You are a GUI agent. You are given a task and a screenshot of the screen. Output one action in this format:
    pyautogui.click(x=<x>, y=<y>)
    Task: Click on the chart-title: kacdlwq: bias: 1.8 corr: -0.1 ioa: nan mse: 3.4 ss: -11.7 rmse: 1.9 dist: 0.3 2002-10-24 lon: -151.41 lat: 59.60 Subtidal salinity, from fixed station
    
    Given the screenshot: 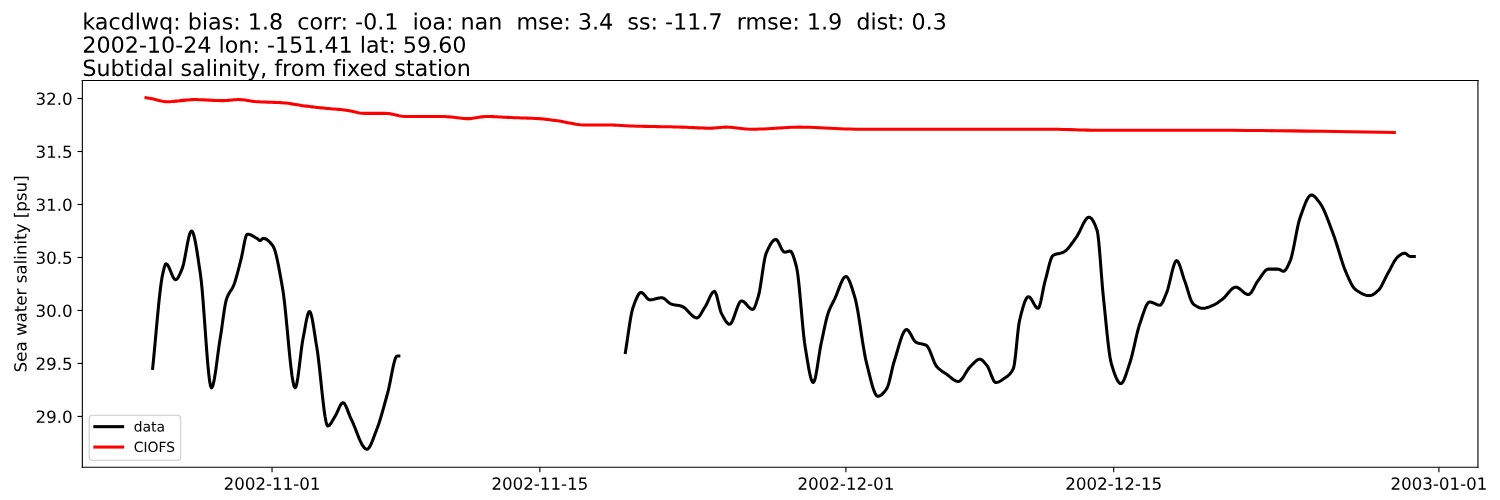 What is the action you would take?
    pyautogui.click(x=514, y=46)
    